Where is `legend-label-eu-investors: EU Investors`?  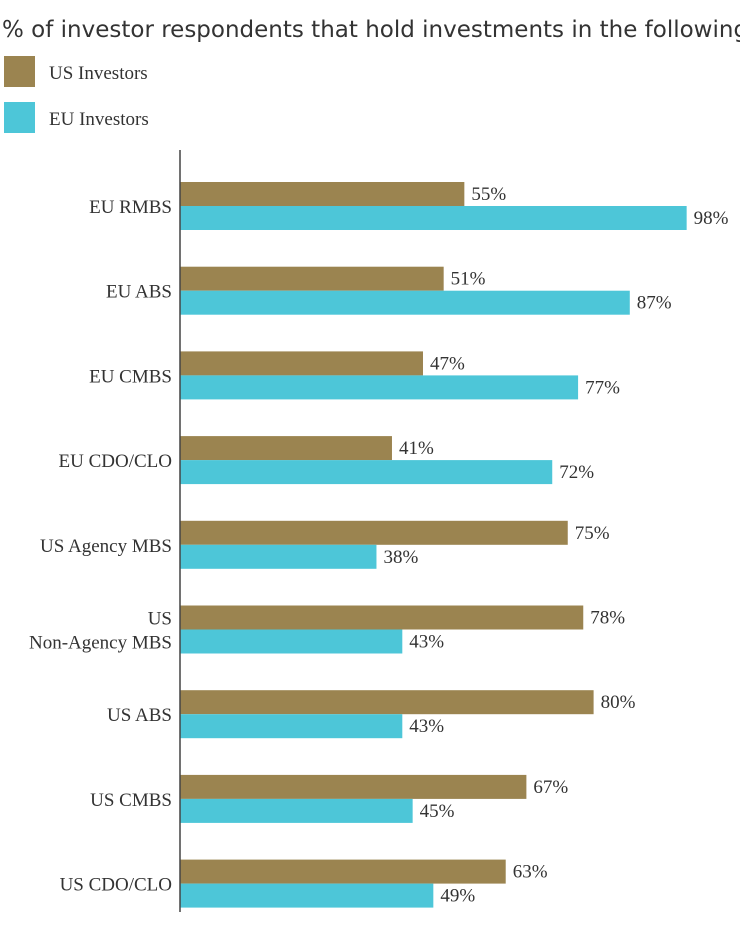
legend-label-eu-investors: EU Investors is located at coordinates (99, 119).